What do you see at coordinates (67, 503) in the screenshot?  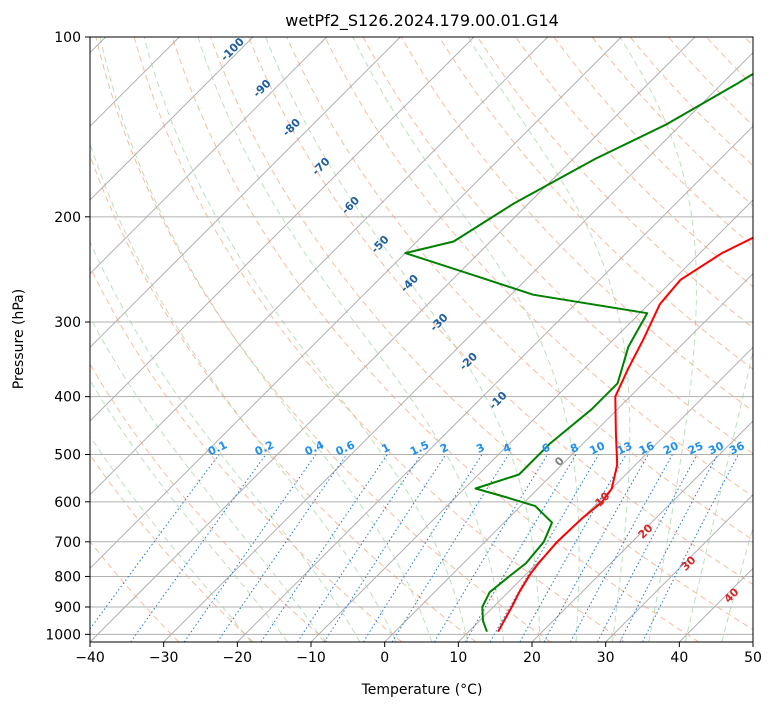 I see `y-tick-label: 600` at bounding box center [67, 503].